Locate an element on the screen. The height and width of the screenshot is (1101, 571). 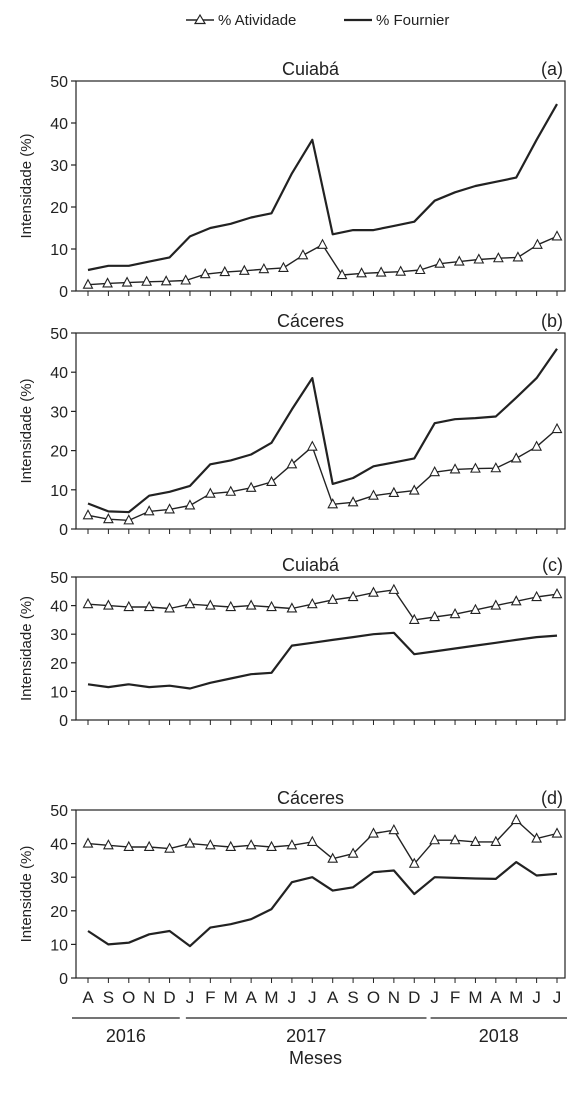
x-axis-label: Meses is located at coordinates (315, 1058).